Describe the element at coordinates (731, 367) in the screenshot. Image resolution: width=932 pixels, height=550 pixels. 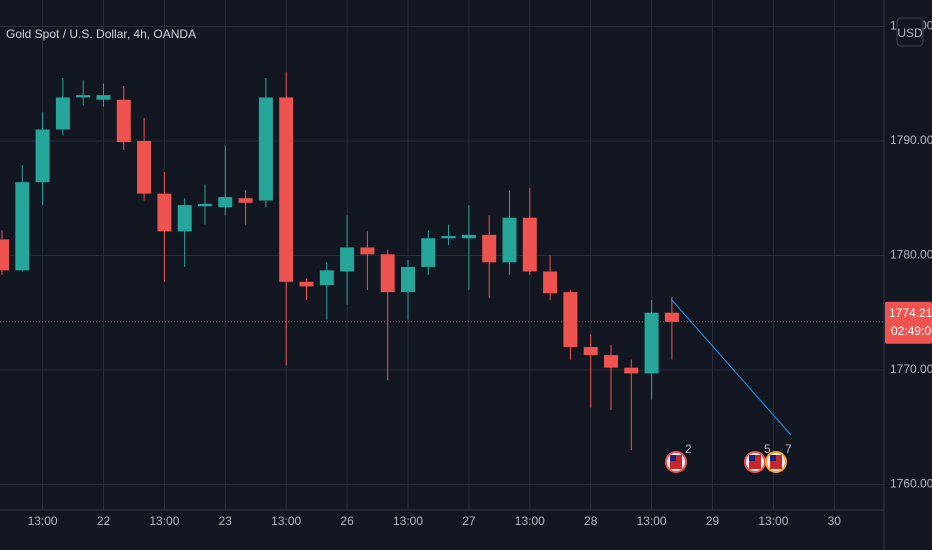
I see `trend-line` at that location.